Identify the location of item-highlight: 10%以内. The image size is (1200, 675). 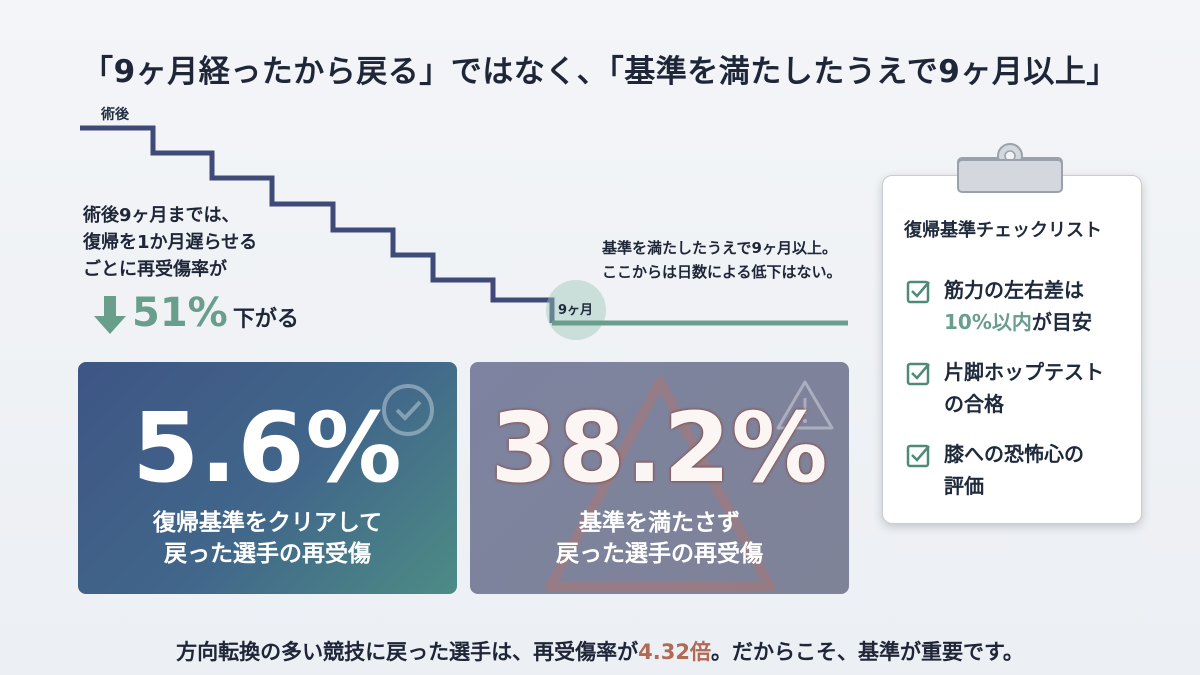
(988, 322).